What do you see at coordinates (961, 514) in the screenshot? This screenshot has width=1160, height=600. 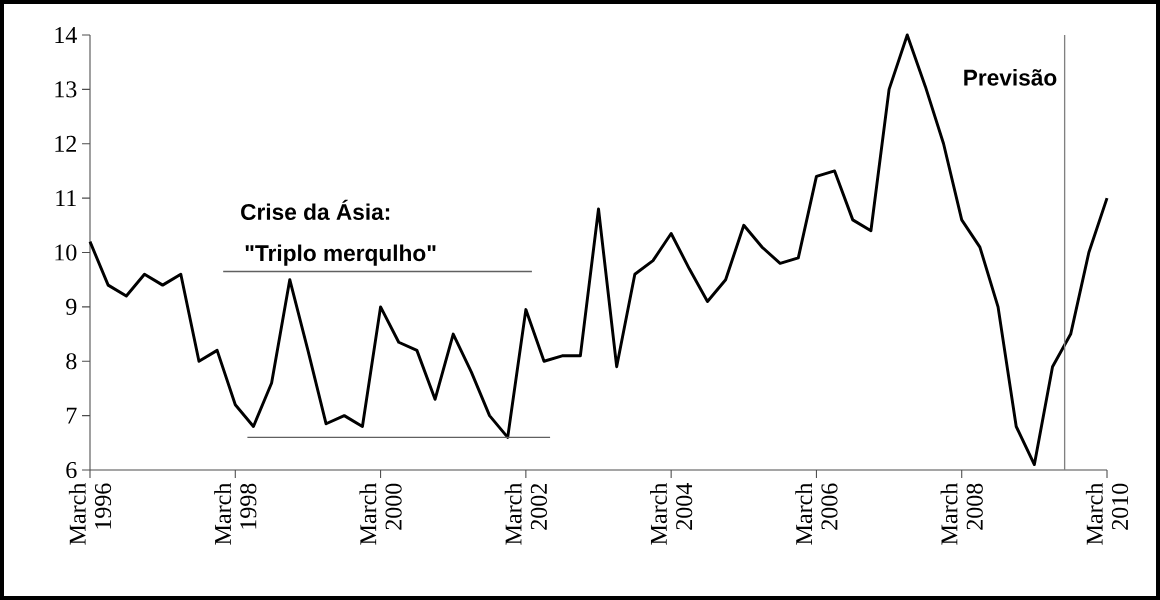 I see `x-tick-label: March 2008` at bounding box center [961, 514].